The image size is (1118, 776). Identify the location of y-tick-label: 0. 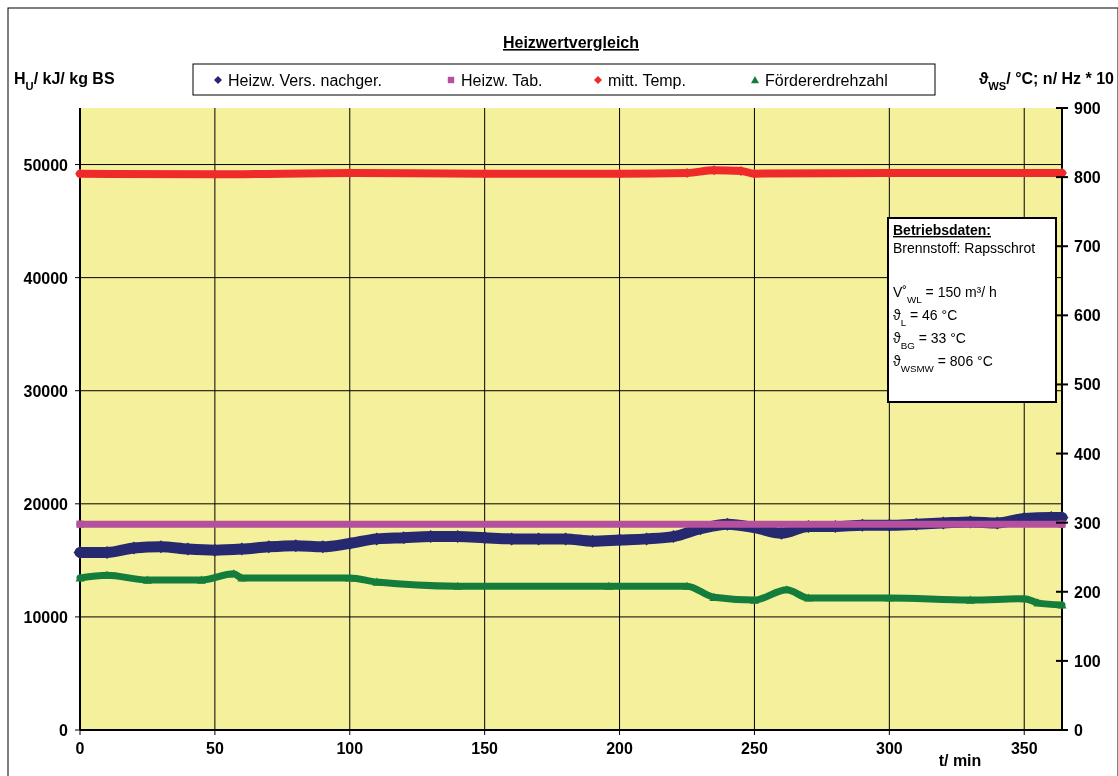
(64, 730).